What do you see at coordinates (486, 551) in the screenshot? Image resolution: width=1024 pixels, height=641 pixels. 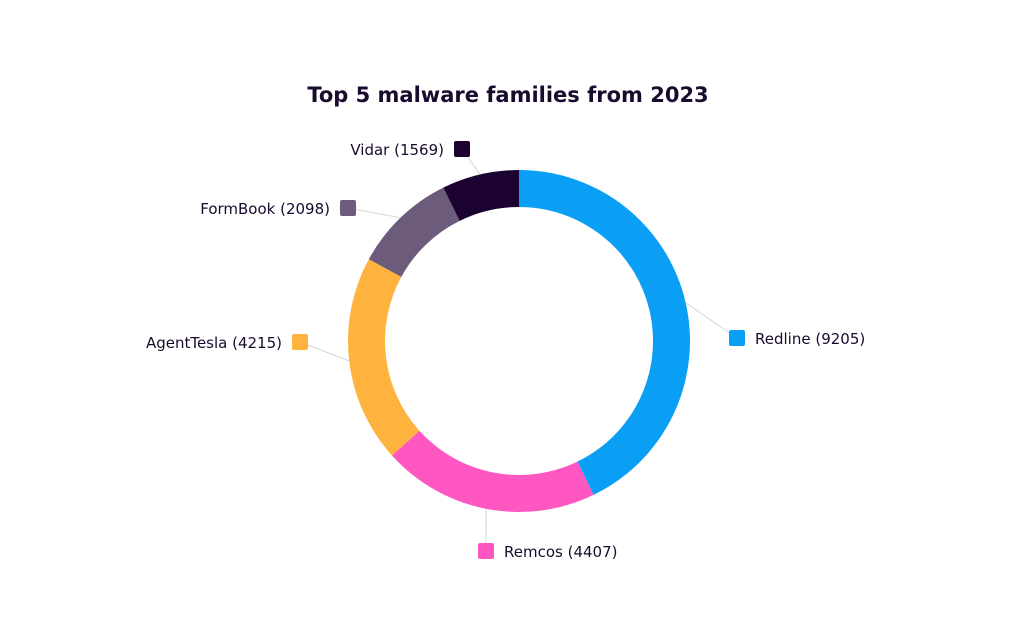 I see `marker-remcos` at bounding box center [486, 551].